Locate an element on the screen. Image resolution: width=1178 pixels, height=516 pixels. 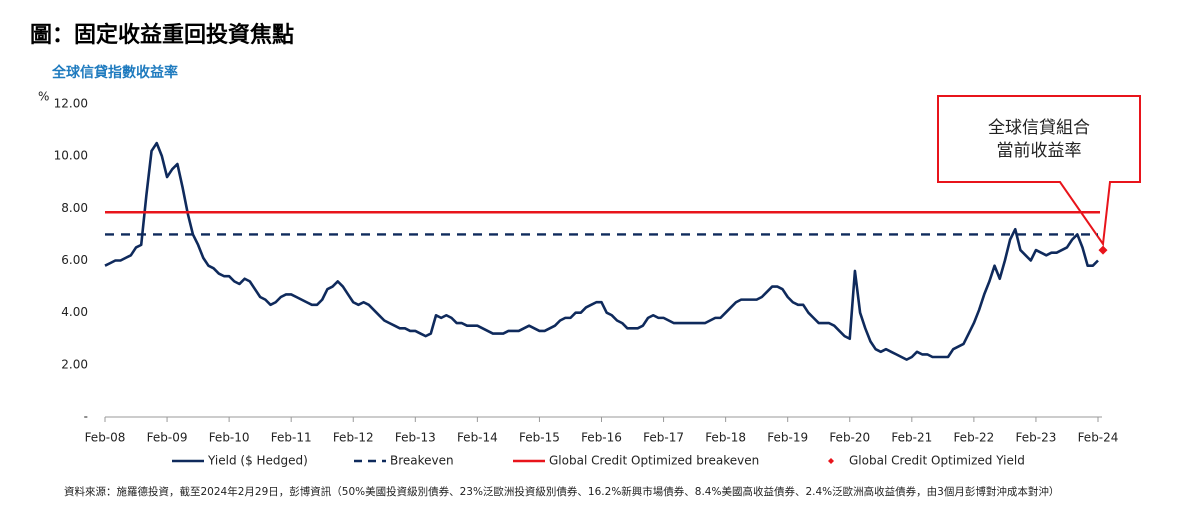
x-tick-label: Feb-09 is located at coordinates (167, 438).